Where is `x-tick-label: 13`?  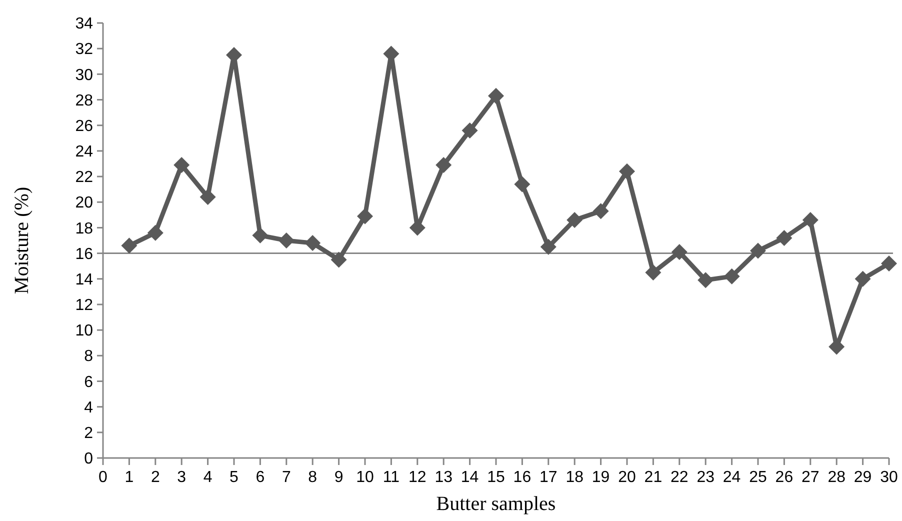
x-tick-label: 13 is located at coordinates (443, 477).